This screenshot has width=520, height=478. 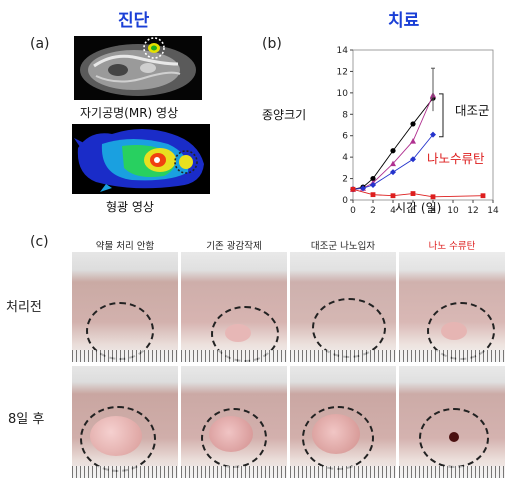 What do you see at coordinates (345, 180) in the screenshot?
I see `y-tick-label: 2` at bounding box center [345, 180].